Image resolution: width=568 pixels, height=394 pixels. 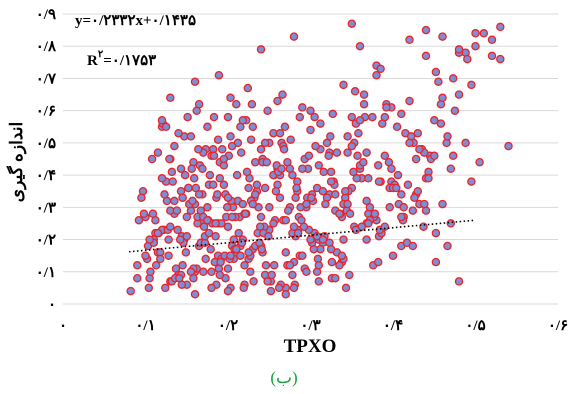 I want to click on y-axis-label: اندازه گیری, so click(x=16, y=162).